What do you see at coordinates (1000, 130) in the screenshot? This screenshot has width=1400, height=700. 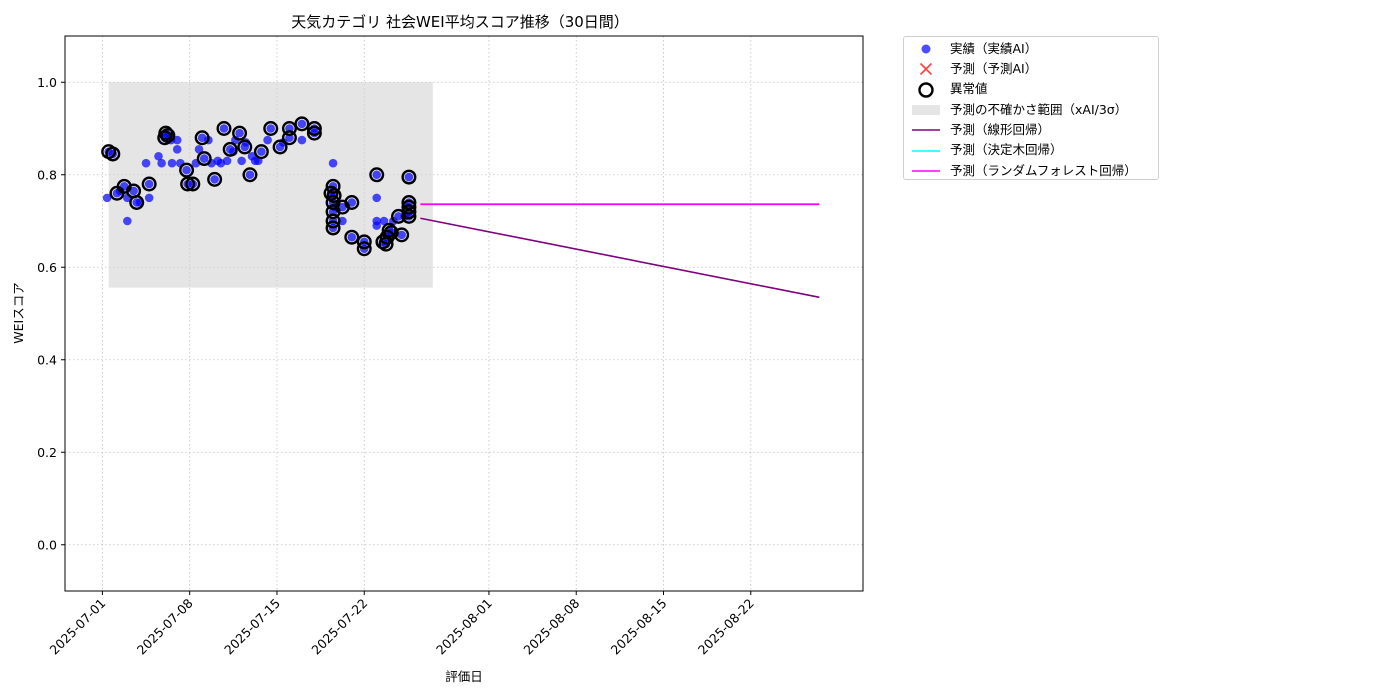 I see `legend-label: 予測（線形回帰）` at bounding box center [1000, 130].